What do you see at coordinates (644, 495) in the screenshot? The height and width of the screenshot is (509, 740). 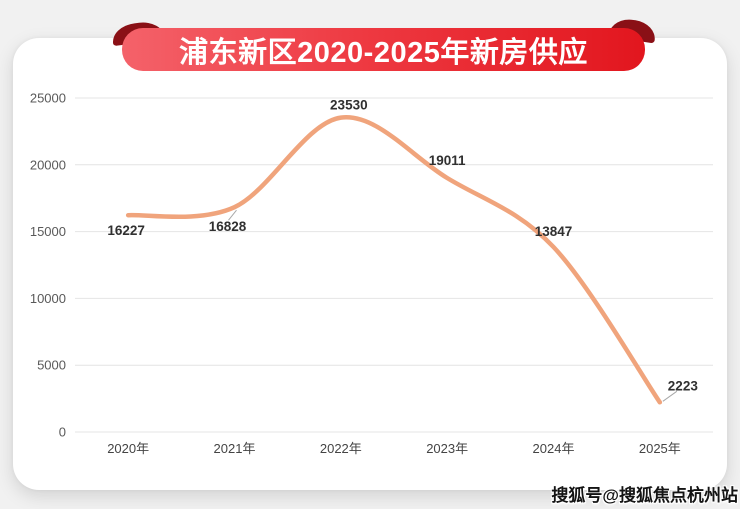 I see `watermark-text: 搜狐号@搜狐焦点杭州站` at bounding box center [644, 495].